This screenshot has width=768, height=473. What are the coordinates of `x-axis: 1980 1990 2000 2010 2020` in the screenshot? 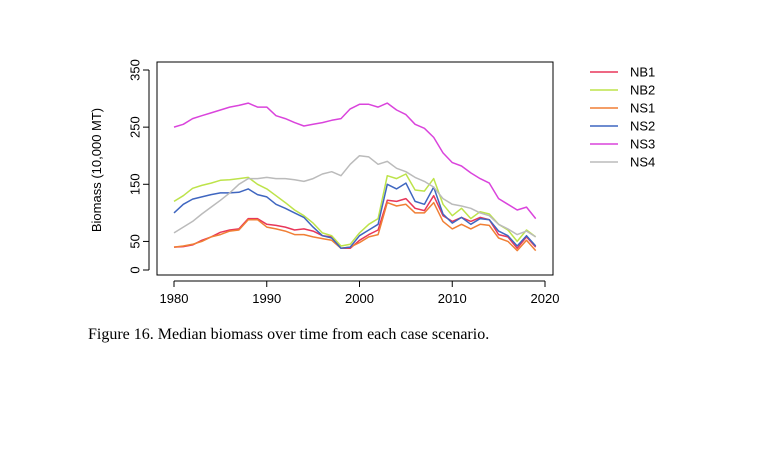 It's located at (360, 293).